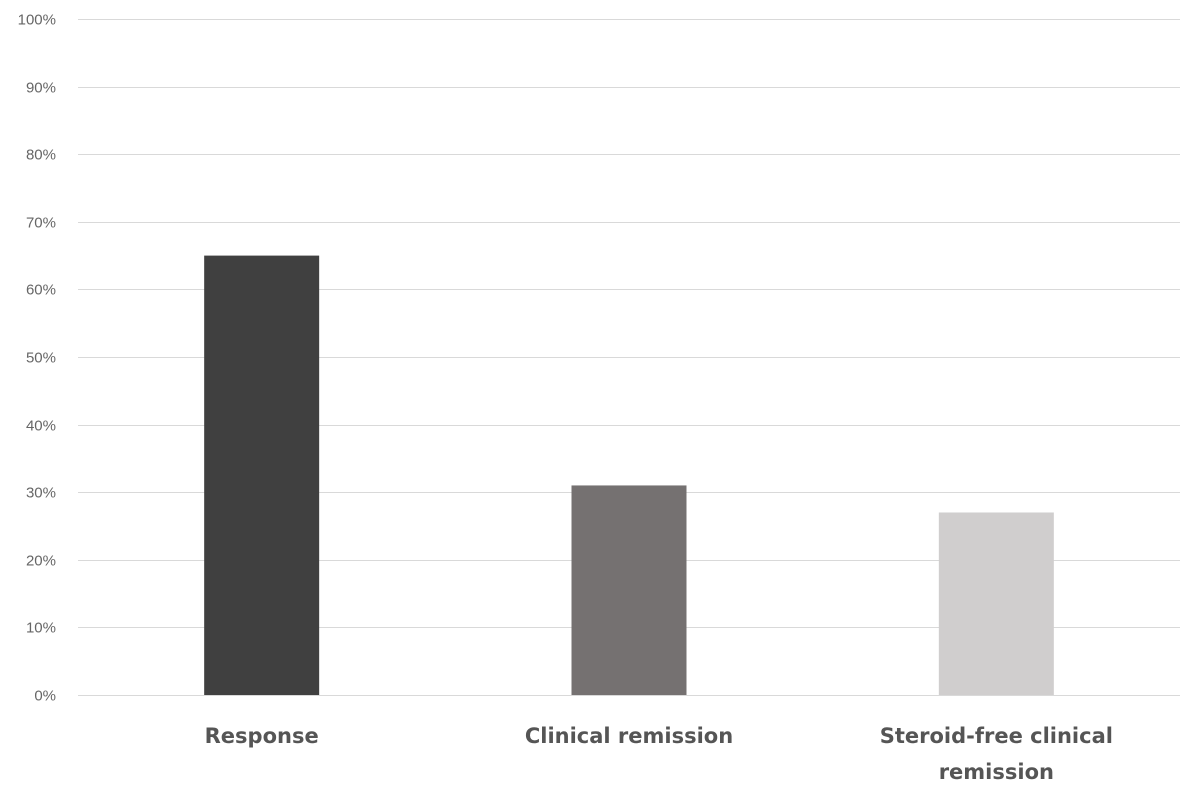 This screenshot has width=1184, height=789. I want to click on y-tick-label: 0%, so click(45, 696).